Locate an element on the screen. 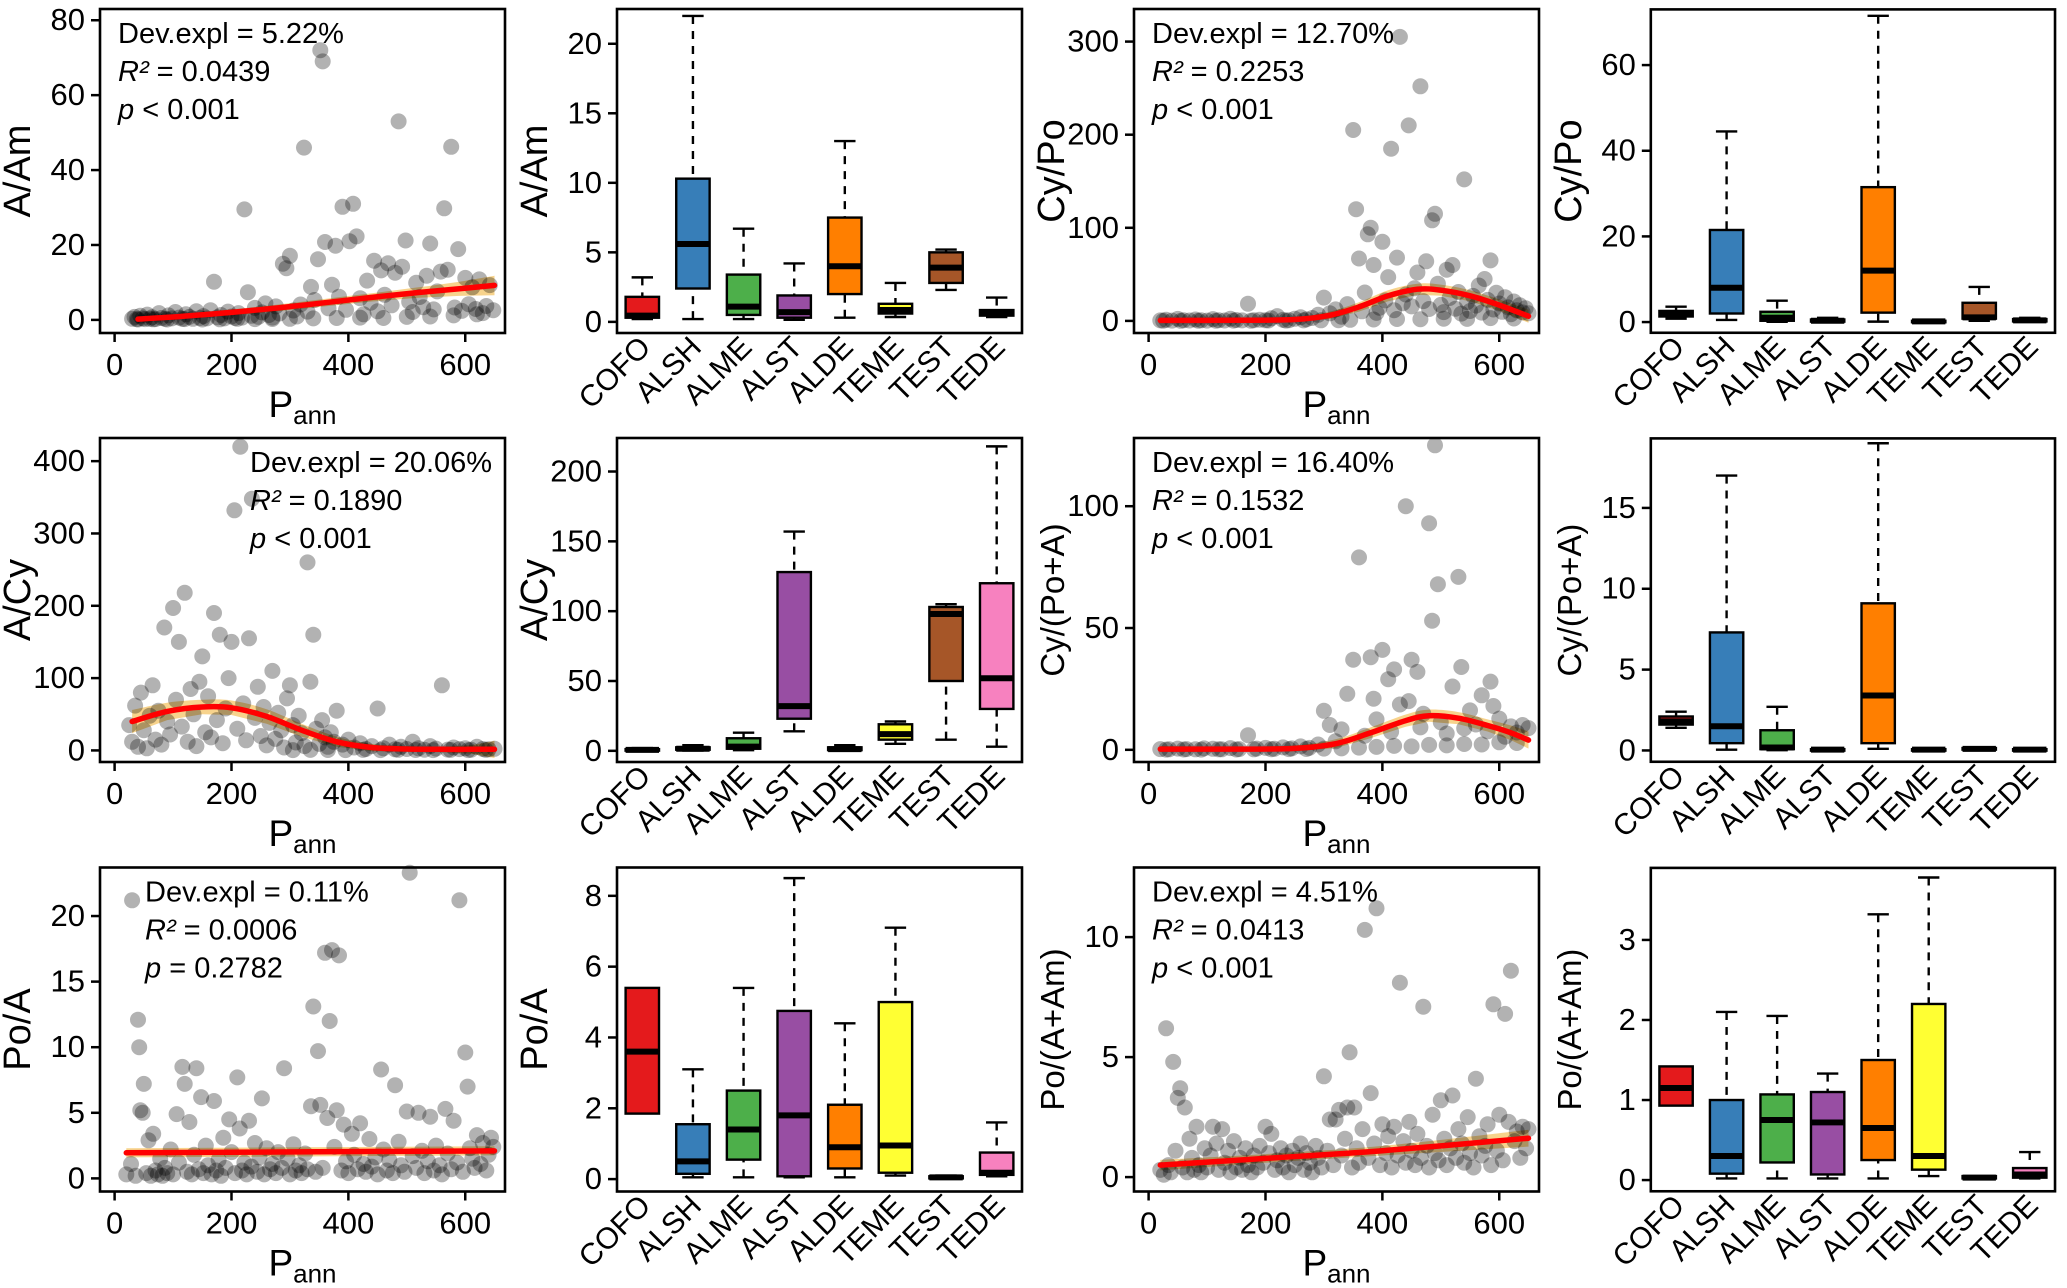 The width and height of the screenshot is (2067, 1288). dev-expl-annotation: Dev.expl = 0.11% is located at coordinates (257, 893).